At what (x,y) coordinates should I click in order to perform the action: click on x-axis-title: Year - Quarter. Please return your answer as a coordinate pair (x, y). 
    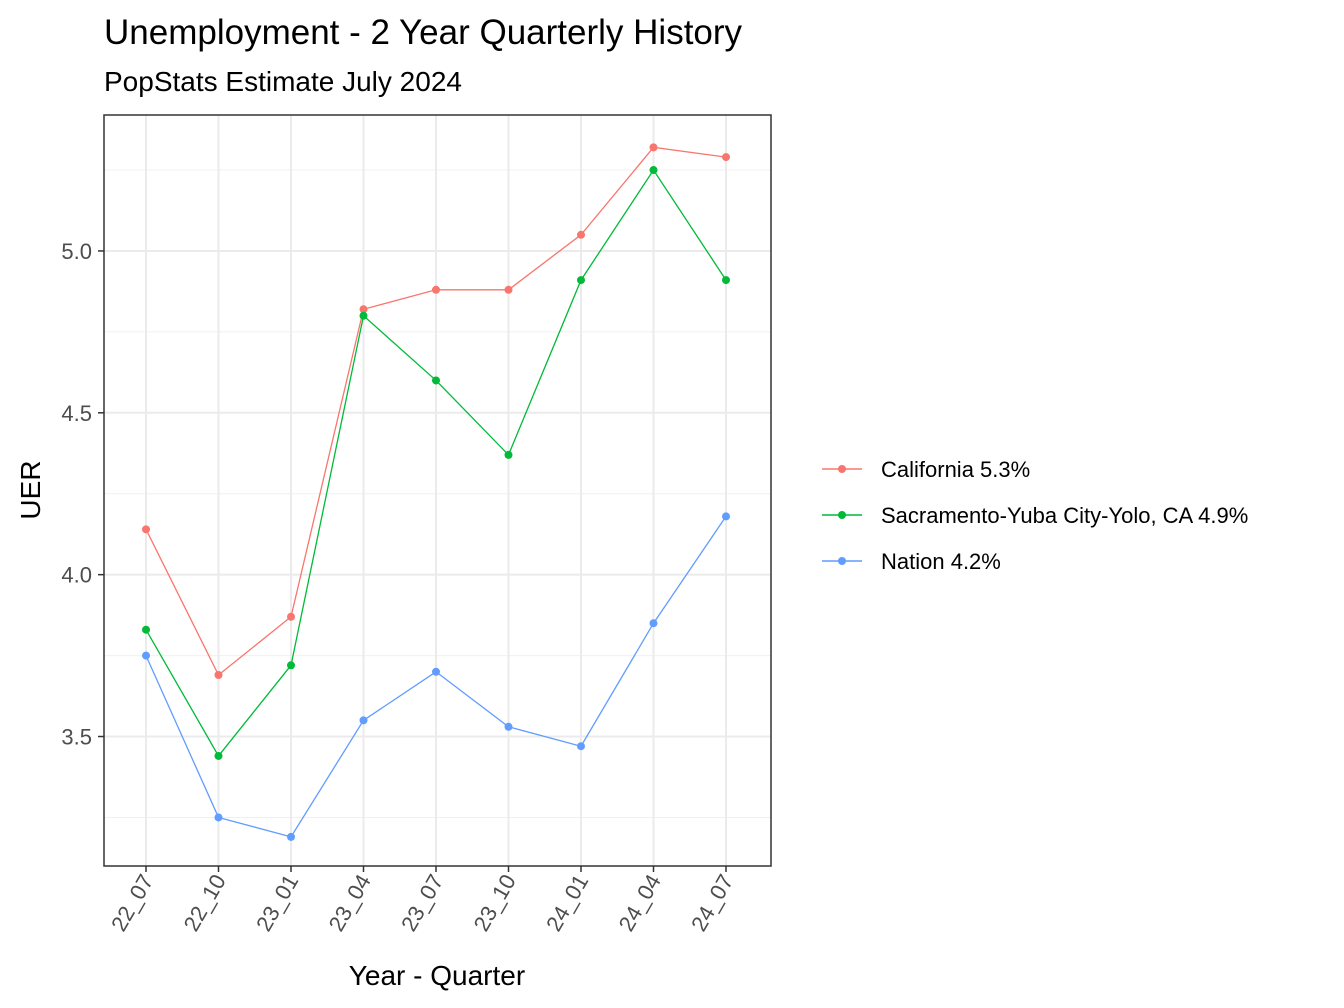
    Looking at the image, I should click on (437, 975).